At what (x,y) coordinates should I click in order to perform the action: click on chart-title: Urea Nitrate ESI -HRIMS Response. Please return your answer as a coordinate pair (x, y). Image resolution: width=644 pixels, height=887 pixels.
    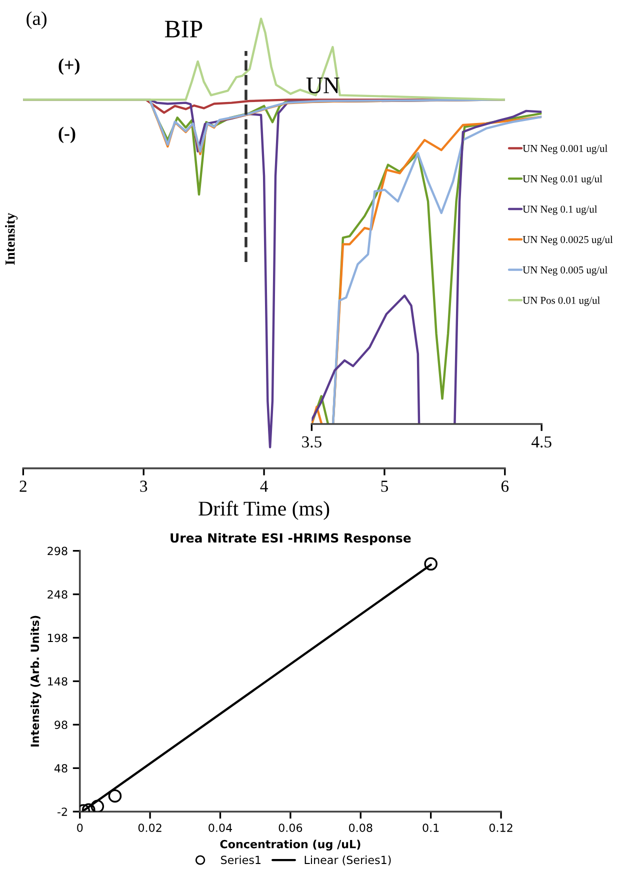
    Looking at the image, I should click on (290, 539).